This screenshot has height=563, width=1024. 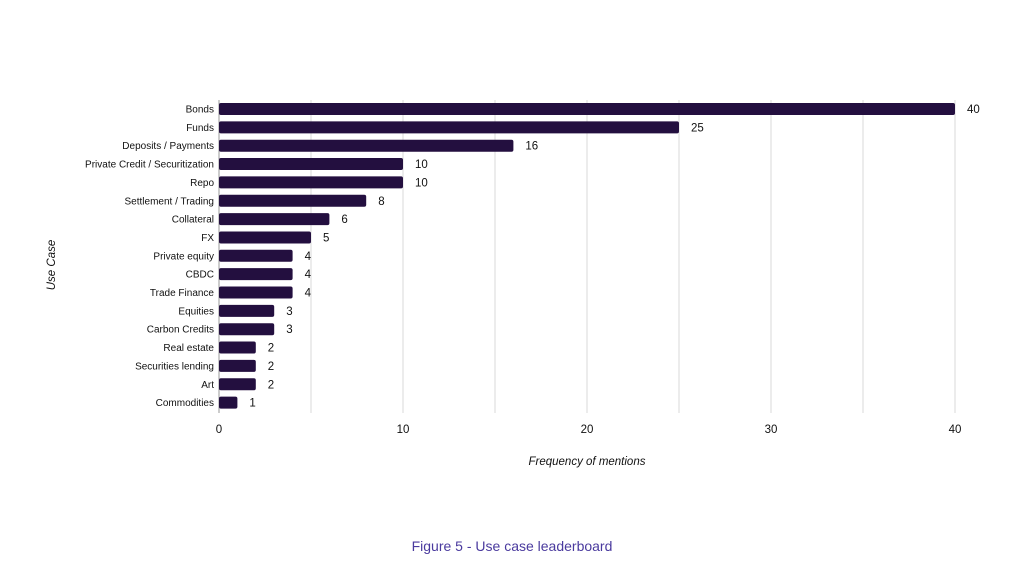 I want to click on category-label: Securities lending, so click(x=174, y=366).